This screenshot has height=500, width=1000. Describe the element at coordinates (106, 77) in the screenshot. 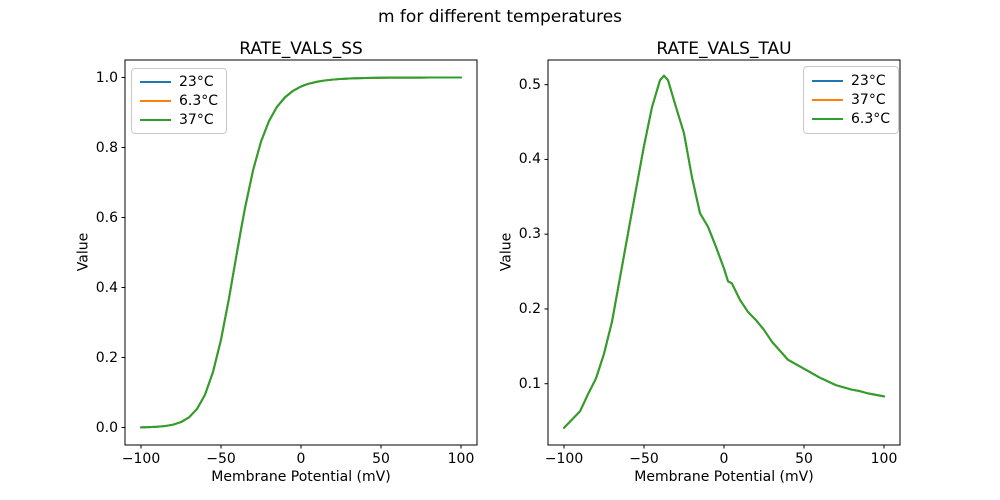

I see `y-tick-label: 1.0` at that location.